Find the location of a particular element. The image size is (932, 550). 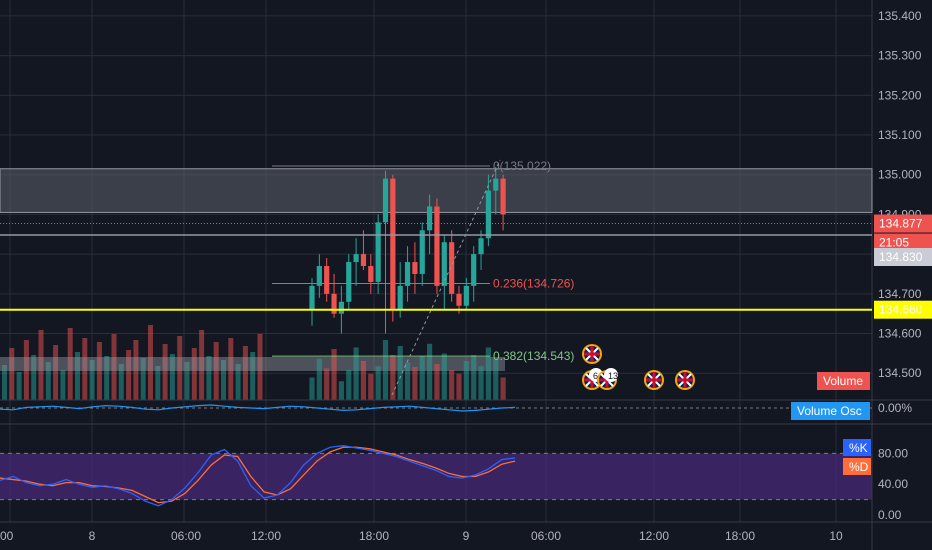

stoch-d-badge-bg is located at coordinates (857, 466).